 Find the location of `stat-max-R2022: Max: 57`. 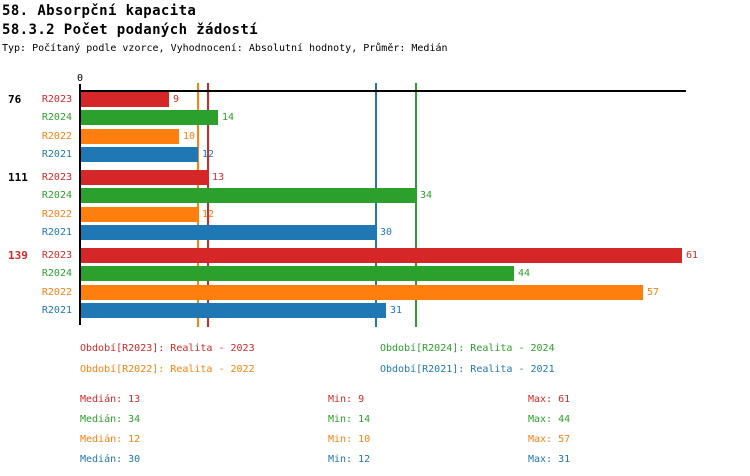

stat-max-R2022: Max: 57 is located at coordinates (549, 439).